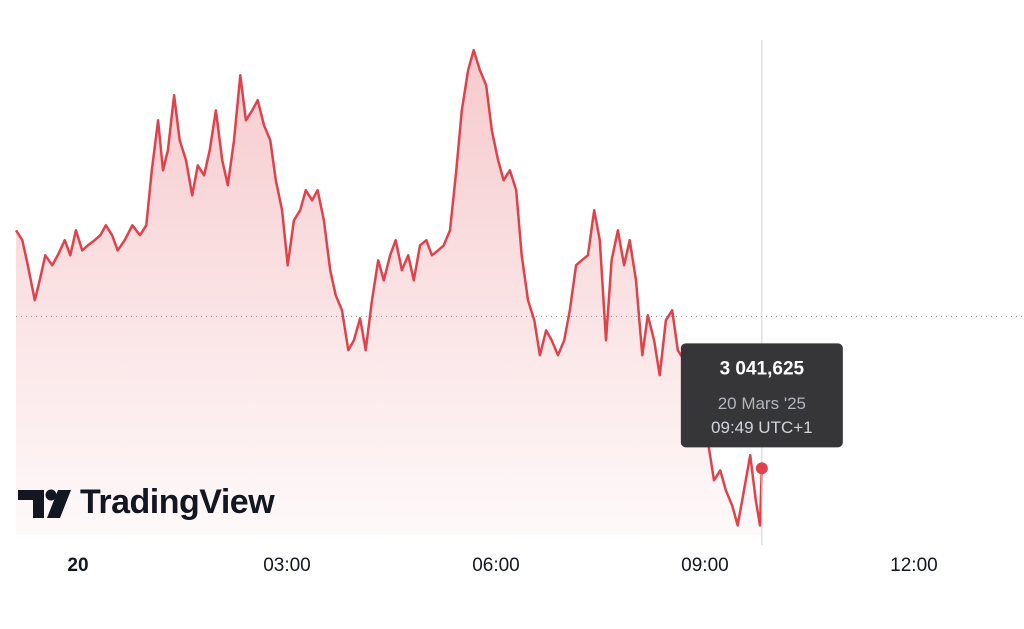  I want to click on x-tick-label: 06:00, so click(496, 565).